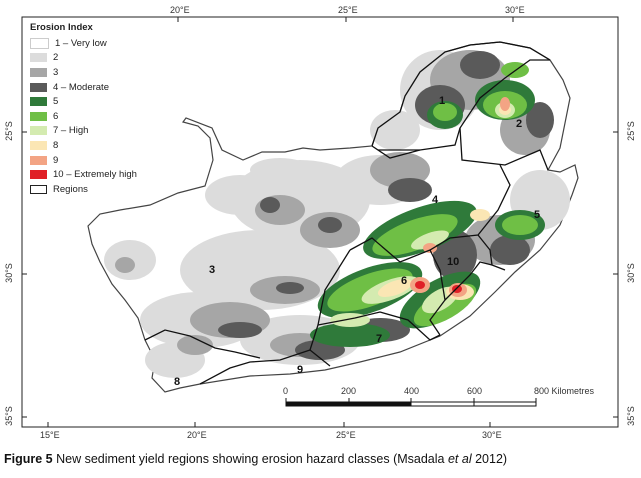 The width and height of the screenshot is (641, 478). I want to click on legend-row-regions: Regions, so click(100, 189).